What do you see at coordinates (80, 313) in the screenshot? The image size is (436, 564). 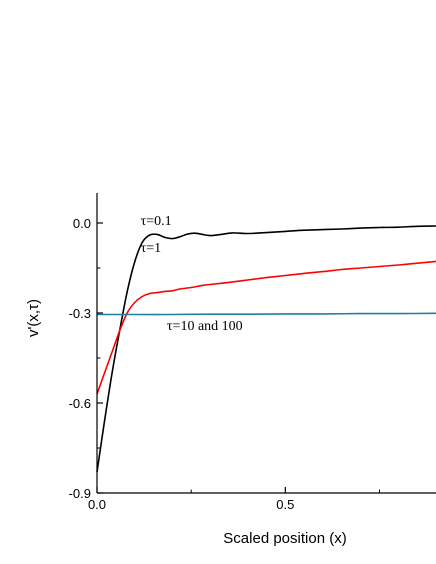 I see `y-tick-label: -0.3` at bounding box center [80, 313].